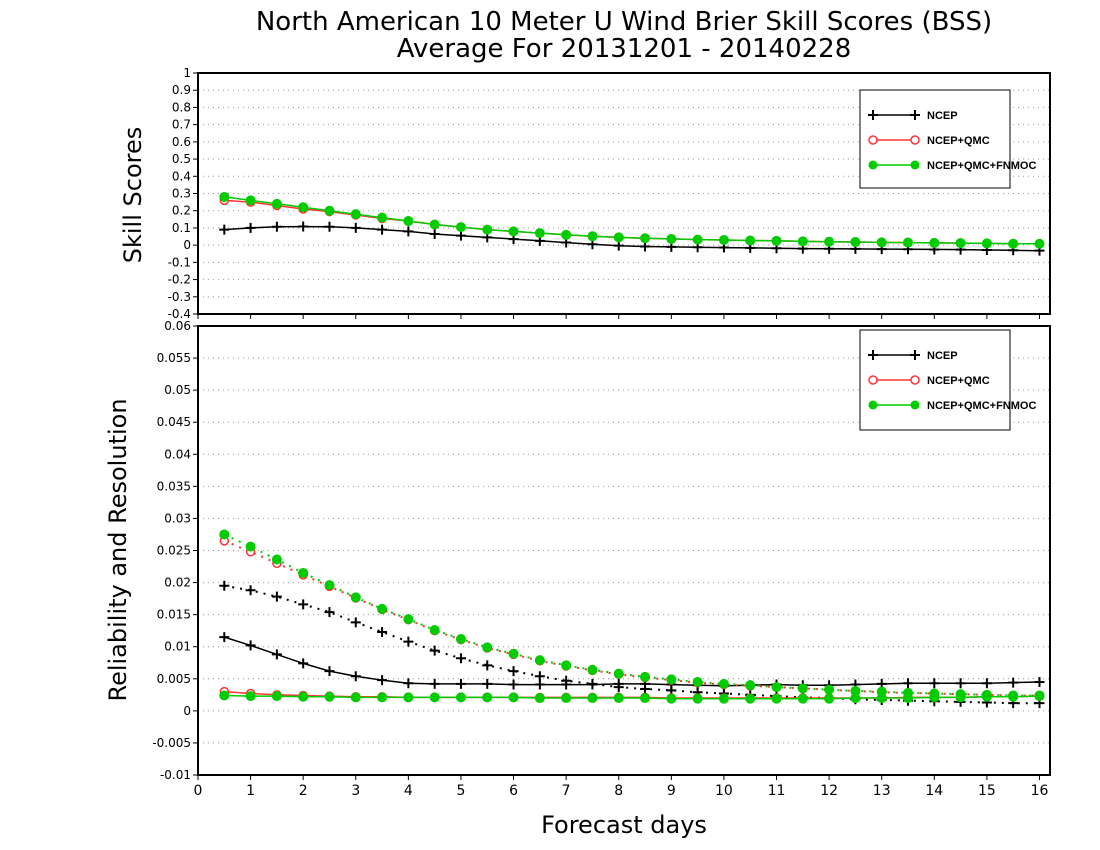 The width and height of the screenshot is (1100, 850). Describe the element at coordinates (174, 551) in the screenshot. I see `y-tick-label: 0.025` at that location.